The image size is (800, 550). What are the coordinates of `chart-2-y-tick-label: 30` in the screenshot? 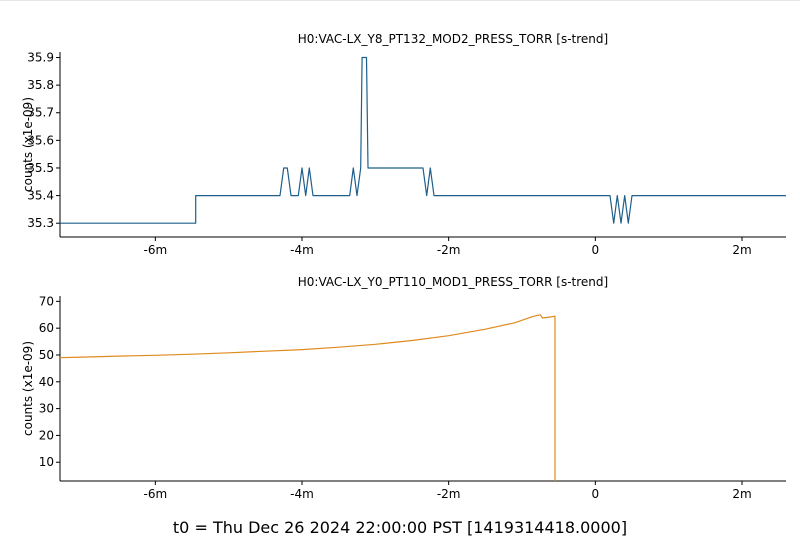 It's located at (46, 409).